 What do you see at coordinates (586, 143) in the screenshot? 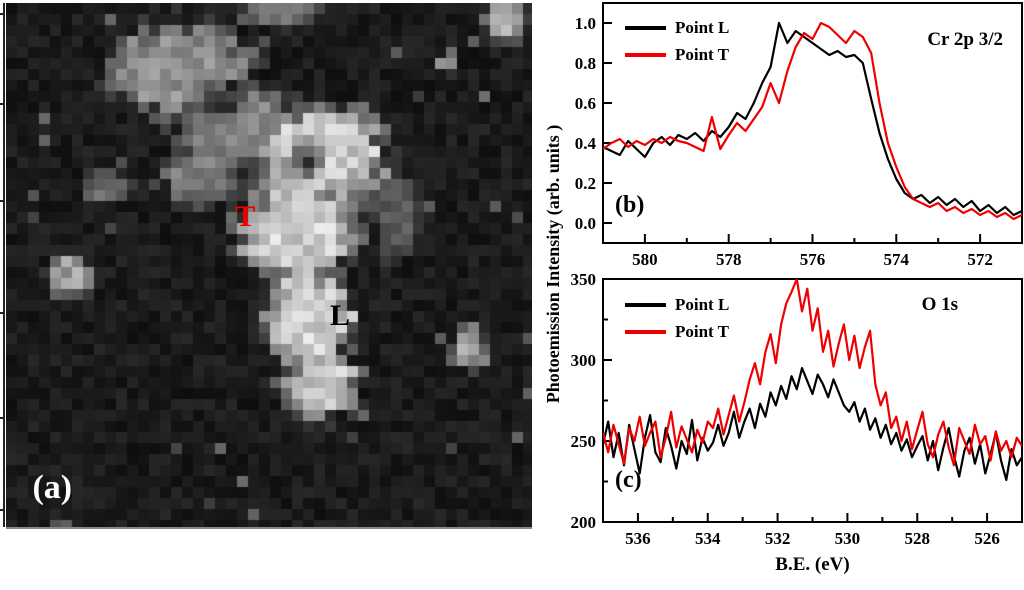
I see `y-tick-label: 0.4` at bounding box center [586, 143].